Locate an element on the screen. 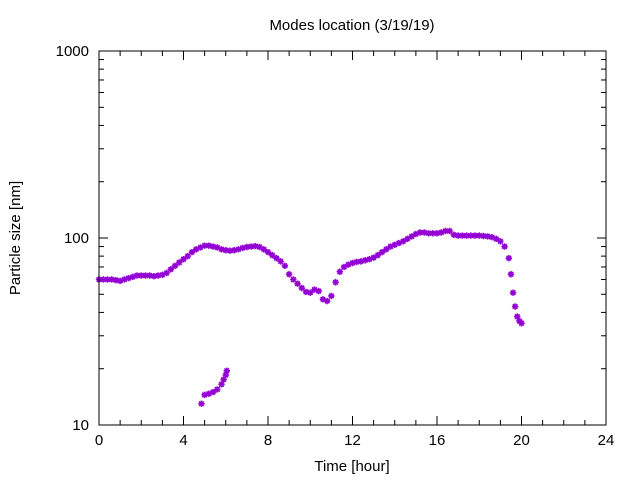  x-tick-label: 20 is located at coordinates (521, 440).